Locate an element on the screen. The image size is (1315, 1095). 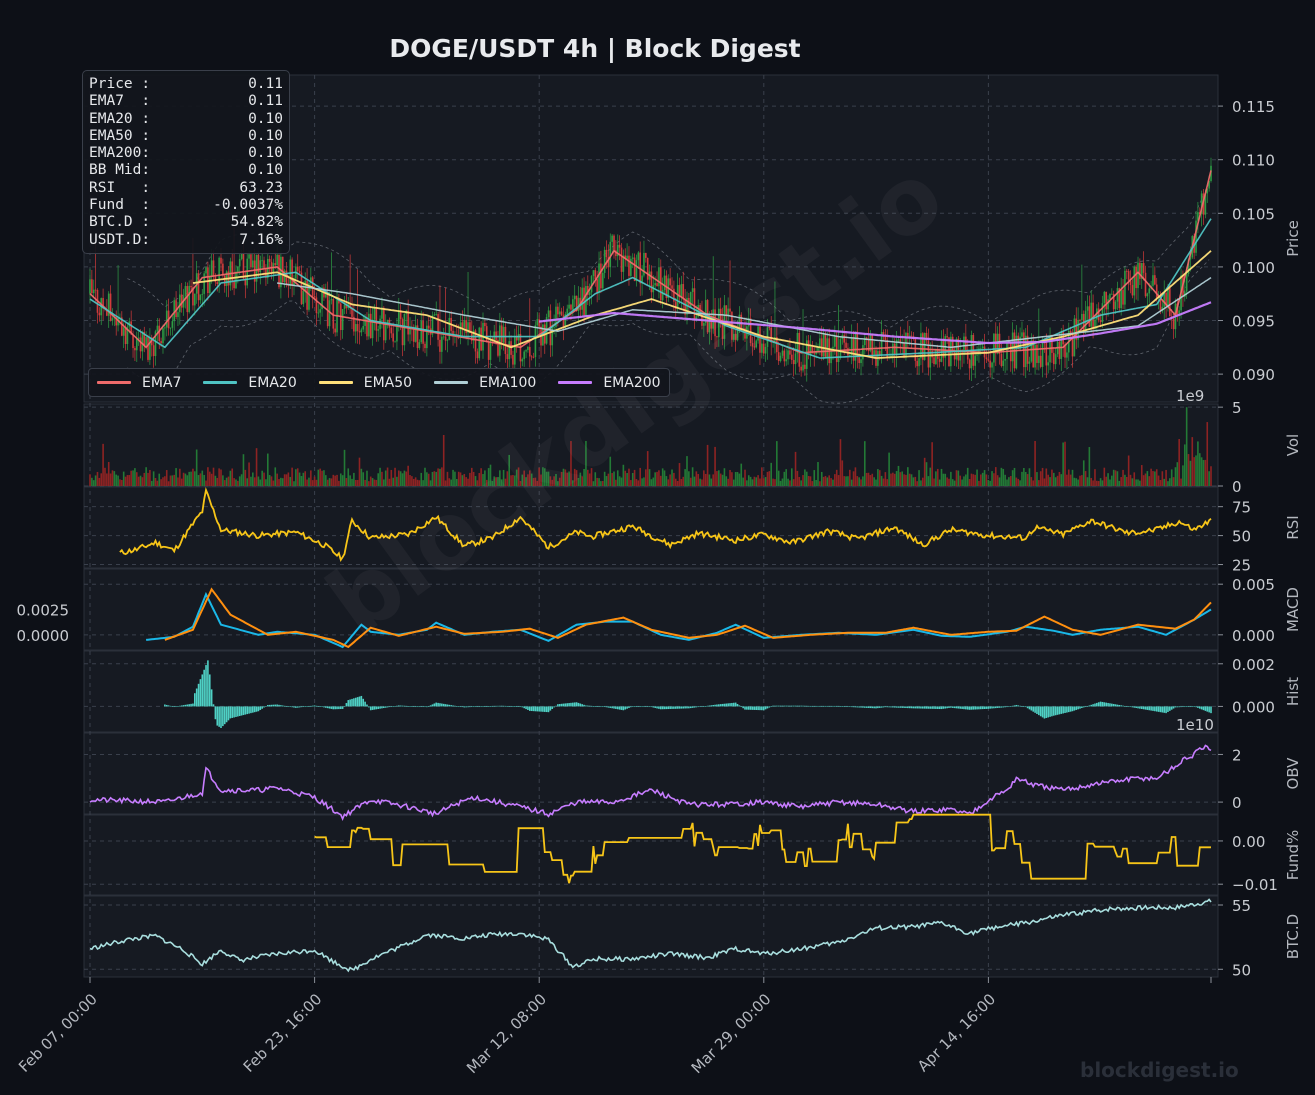
y-tick-label: 0.00 is located at coordinates (1248, 842).